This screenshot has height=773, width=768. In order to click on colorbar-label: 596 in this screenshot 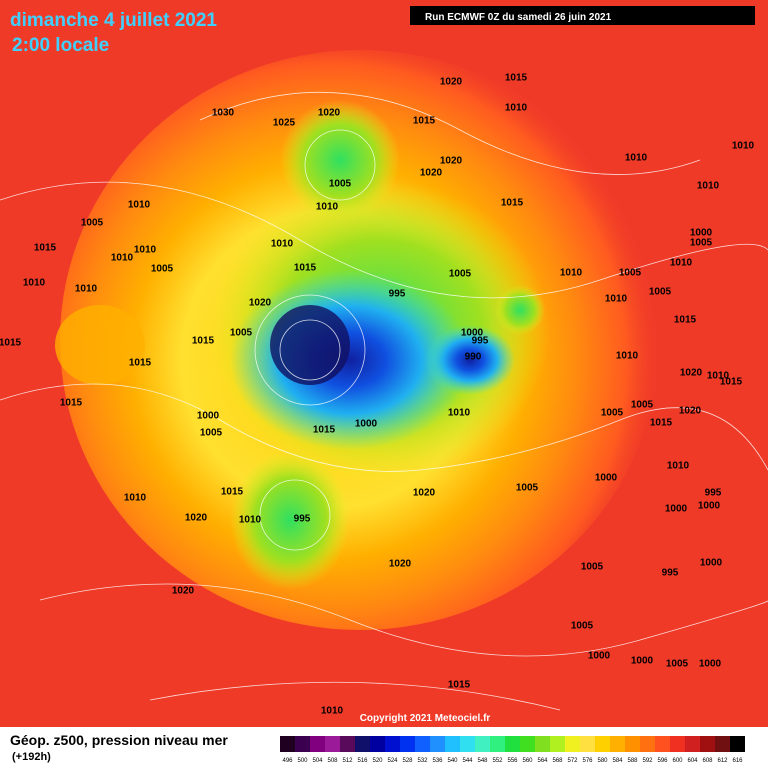, I will do `click(662, 761)`.